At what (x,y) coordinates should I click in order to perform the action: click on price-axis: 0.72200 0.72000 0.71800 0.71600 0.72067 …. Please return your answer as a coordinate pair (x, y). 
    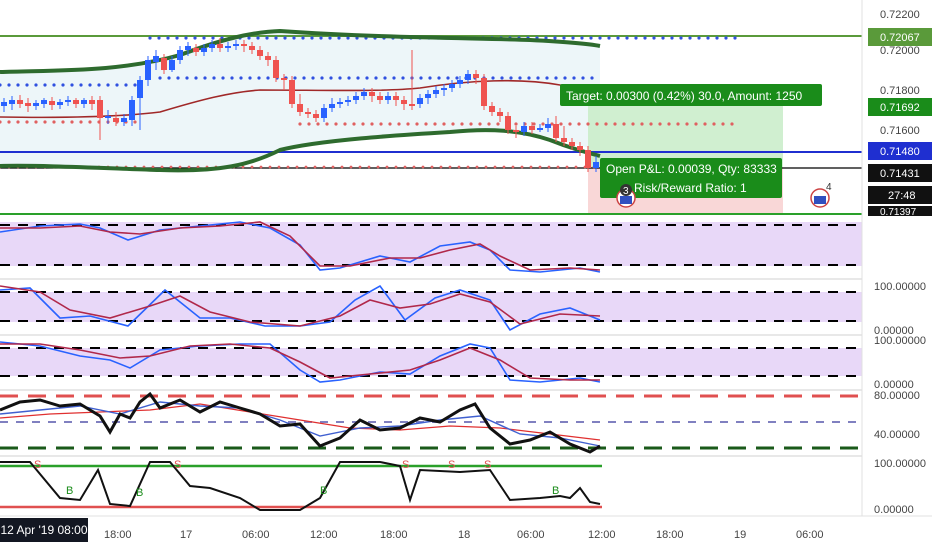
    Looking at the image, I should click on (896, 258).